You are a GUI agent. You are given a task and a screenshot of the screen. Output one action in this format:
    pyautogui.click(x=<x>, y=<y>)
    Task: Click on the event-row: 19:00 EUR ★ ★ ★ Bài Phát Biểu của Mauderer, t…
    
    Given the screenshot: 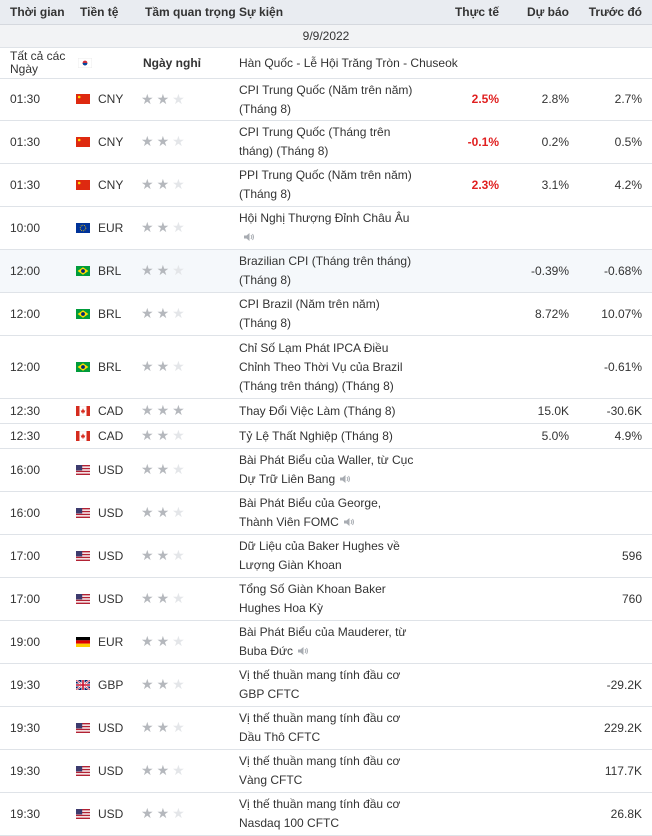 What is the action you would take?
    pyautogui.click(x=326, y=642)
    